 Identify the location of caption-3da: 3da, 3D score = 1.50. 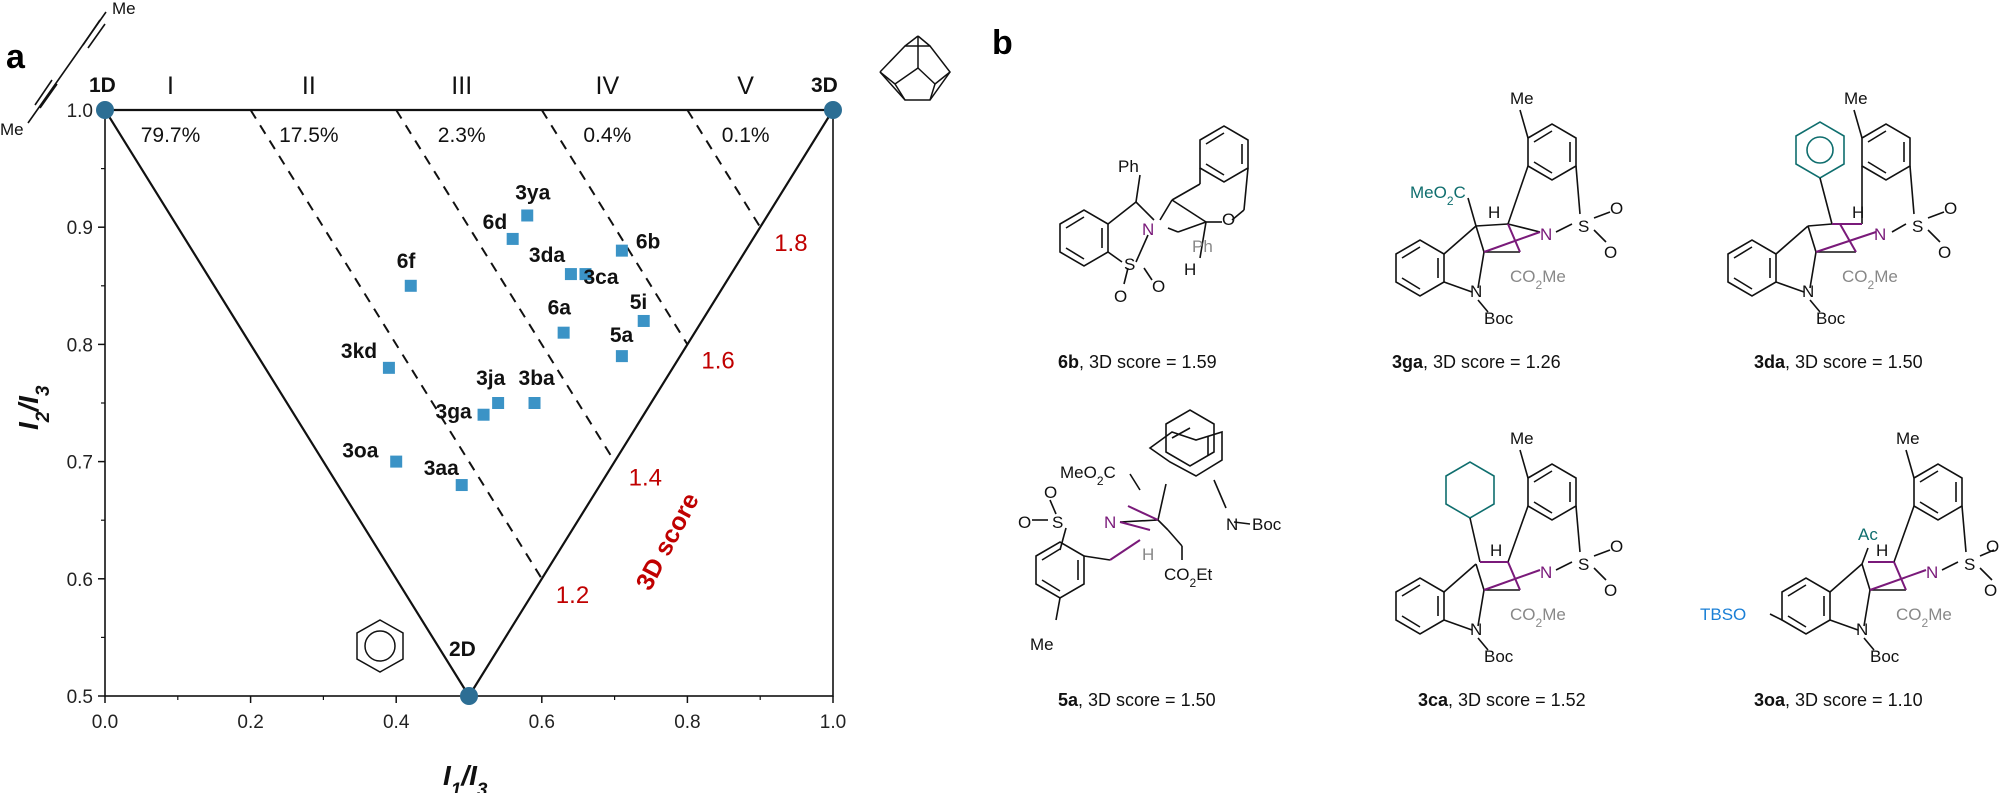
(1838, 362).